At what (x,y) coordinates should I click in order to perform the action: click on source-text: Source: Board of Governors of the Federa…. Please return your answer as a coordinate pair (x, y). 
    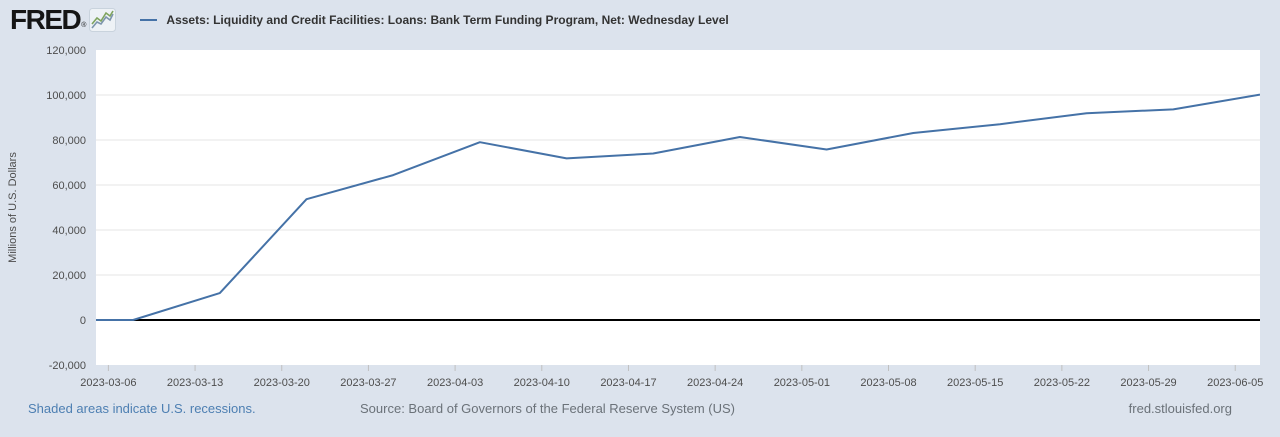
    Looking at the image, I should click on (547, 408).